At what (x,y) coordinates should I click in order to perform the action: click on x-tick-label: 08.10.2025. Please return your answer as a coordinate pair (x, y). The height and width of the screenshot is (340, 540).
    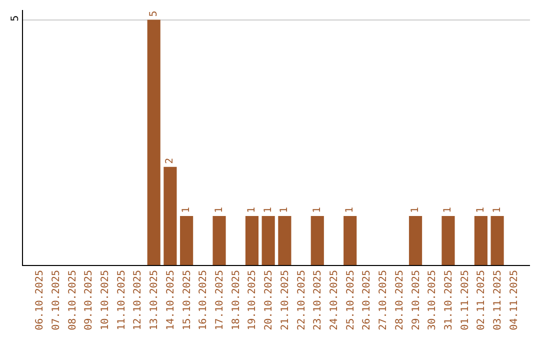
    Looking at the image, I should click on (72, 300).